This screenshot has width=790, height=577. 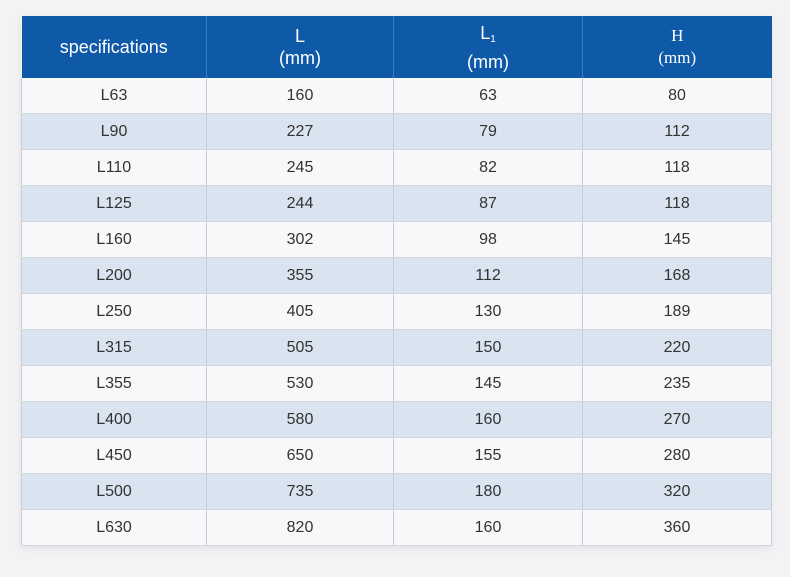 What do you see at coordinates (114, 167) in the screenshot?
I see `spec-cell: L110` at bounding box center [114, 167].